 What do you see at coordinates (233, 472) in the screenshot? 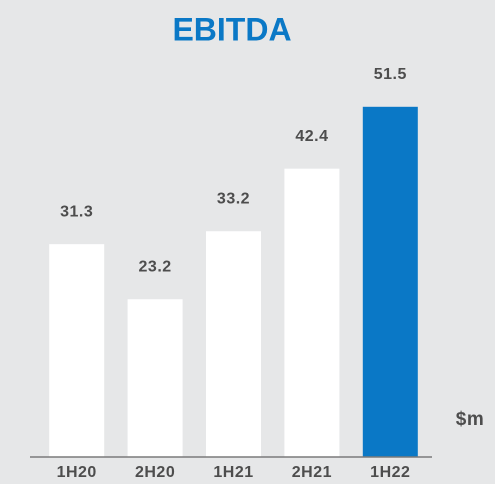
I see `x-tick-label: 1H21` at bounding box center [233, 472].